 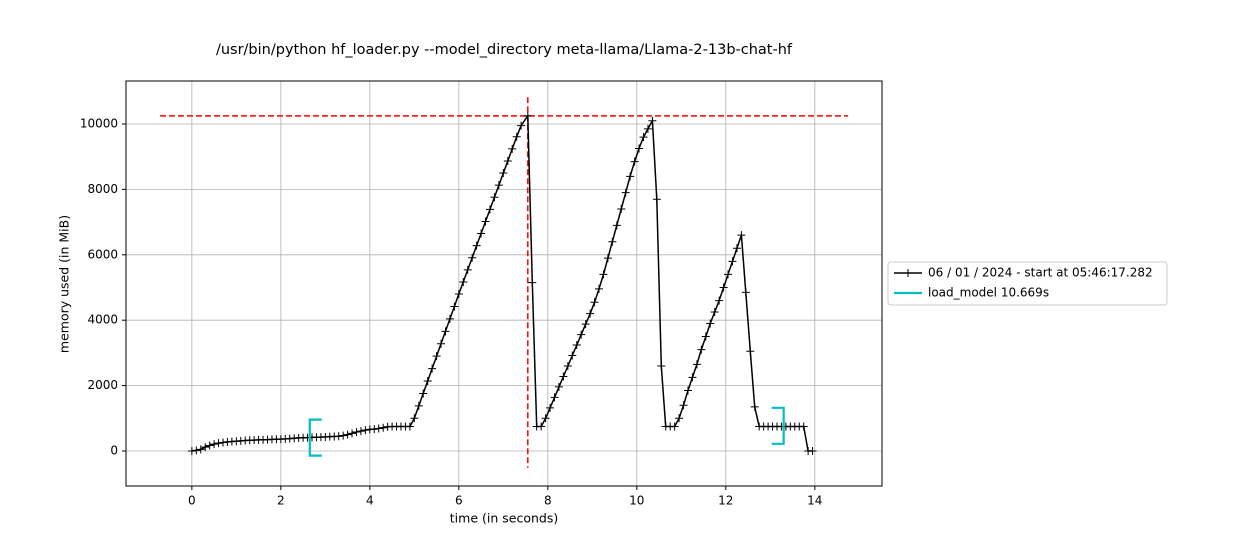 What do you see at coordinates (814, 501) in the screenshot?
I see `x-tick-label: 14` at bounding box center [814, 501].